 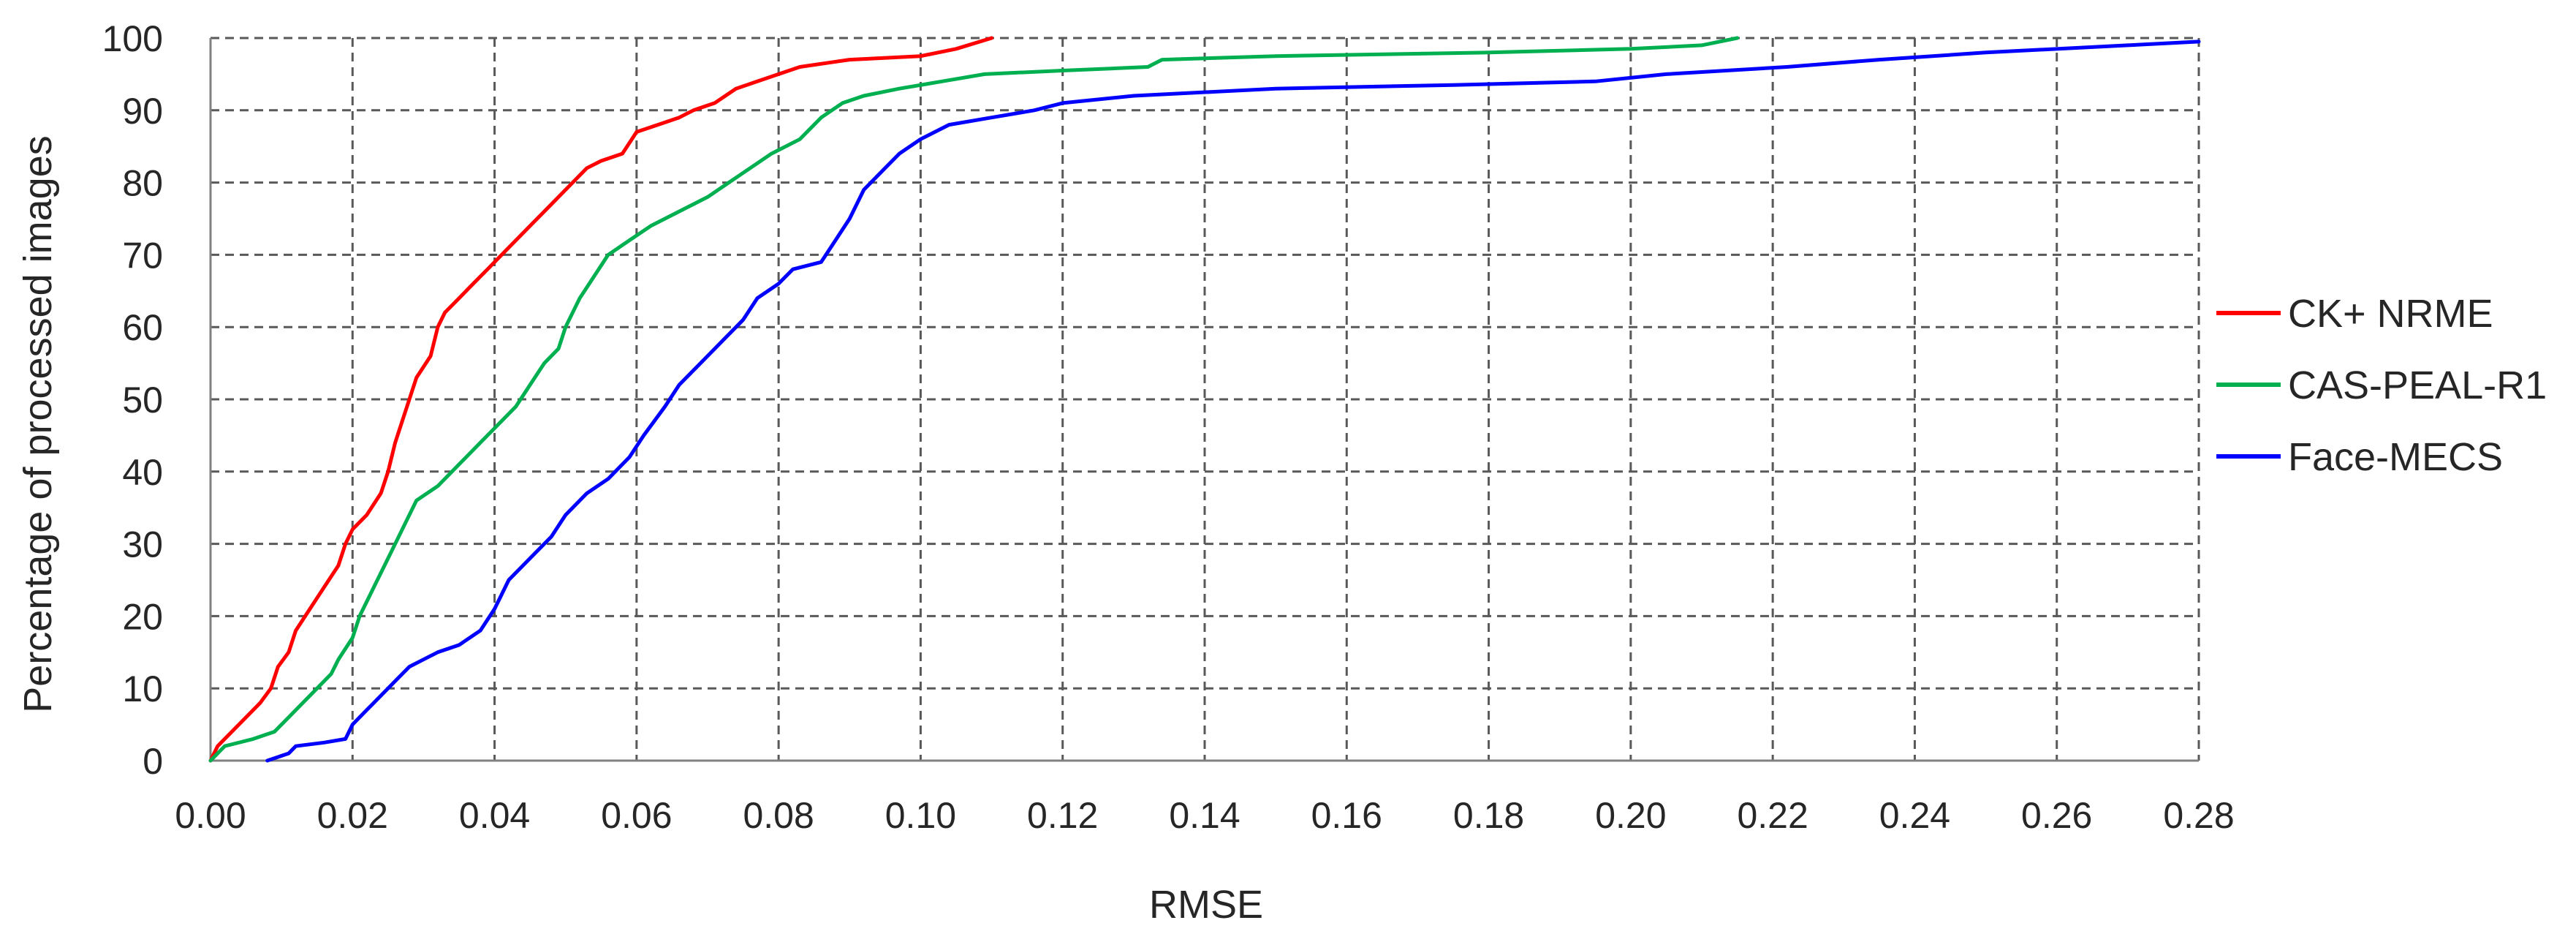 What do you see at coordinates (132, 38) in the screenshot?
I see `y-tick-label: 100` at bounding box center [132, 38].